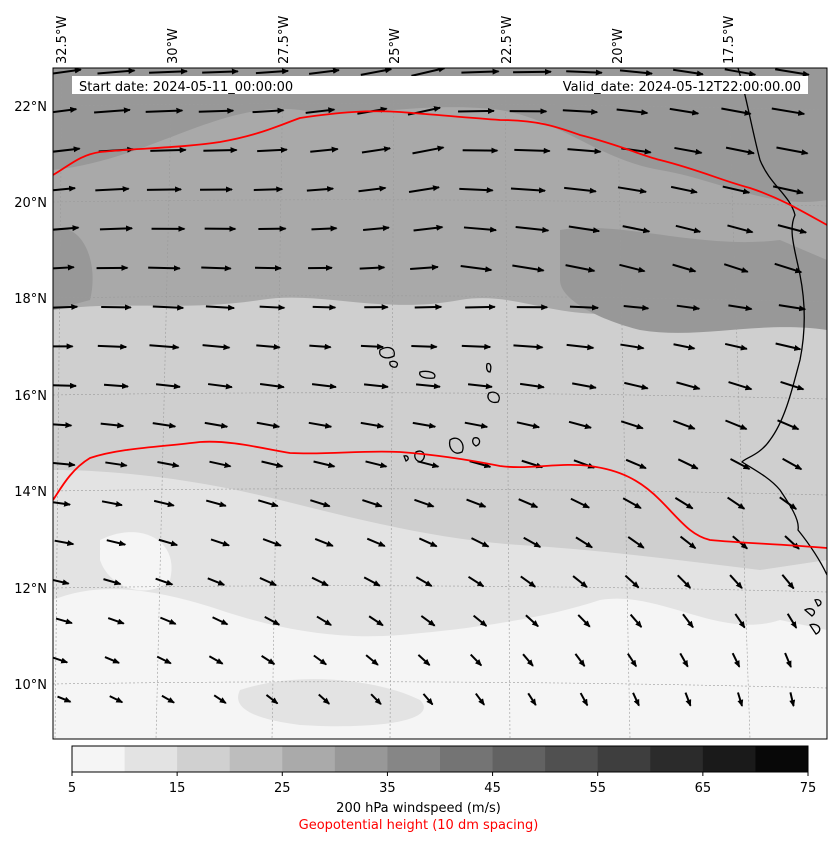 This screenshot has height=843, width=837. I want to click on contour-north, so click(440, 168).